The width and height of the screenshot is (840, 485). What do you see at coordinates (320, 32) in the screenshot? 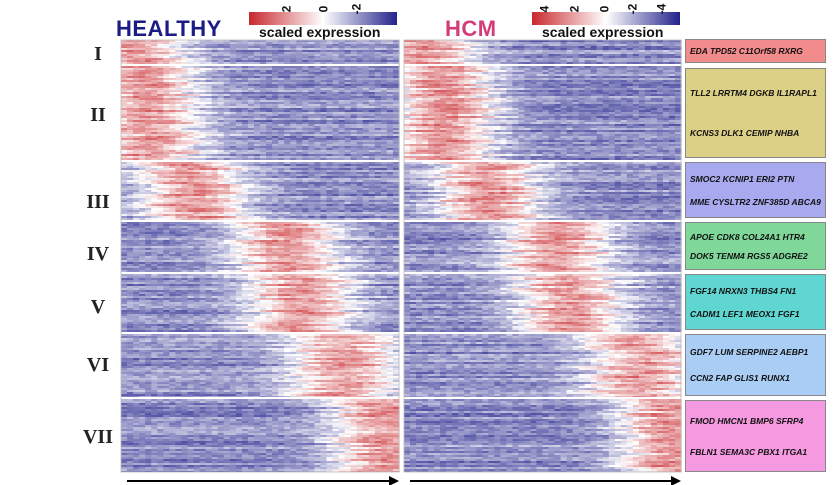
I see `colorbar-healthy-label: scaled expression` at bounding box center [320, 32].